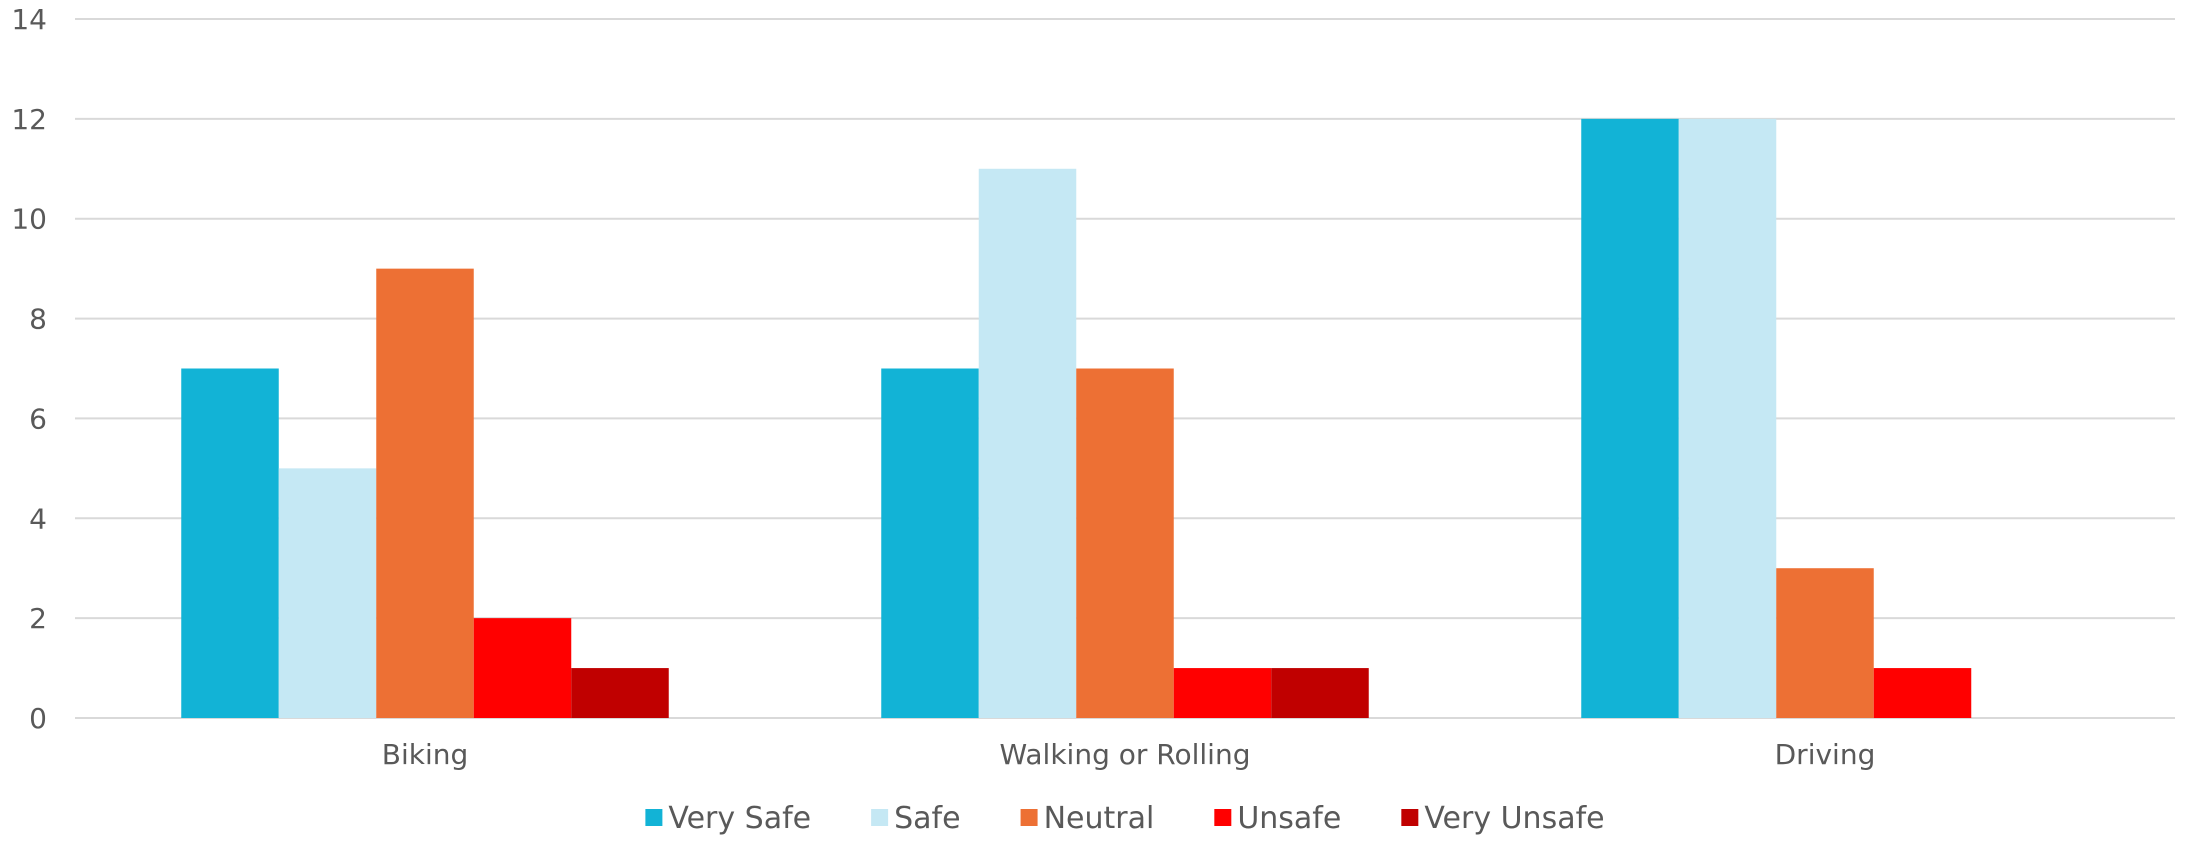  Describe the element at coordinates (1320, 693) in the screenshot. I see `bar-walking-or-rolling-very-unsafe` at that location.